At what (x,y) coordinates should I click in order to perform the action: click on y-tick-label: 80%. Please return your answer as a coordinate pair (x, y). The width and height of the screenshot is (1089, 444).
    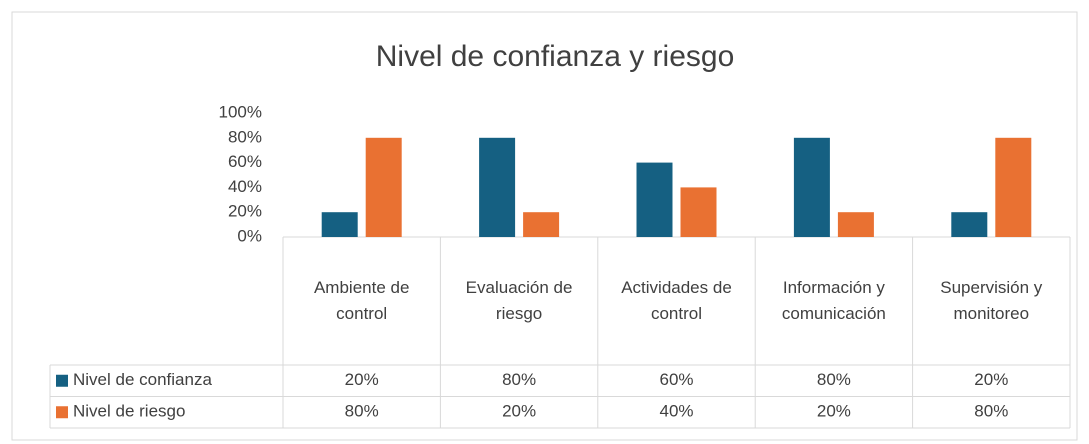
    Looking at the image, I should click on (245, 136).